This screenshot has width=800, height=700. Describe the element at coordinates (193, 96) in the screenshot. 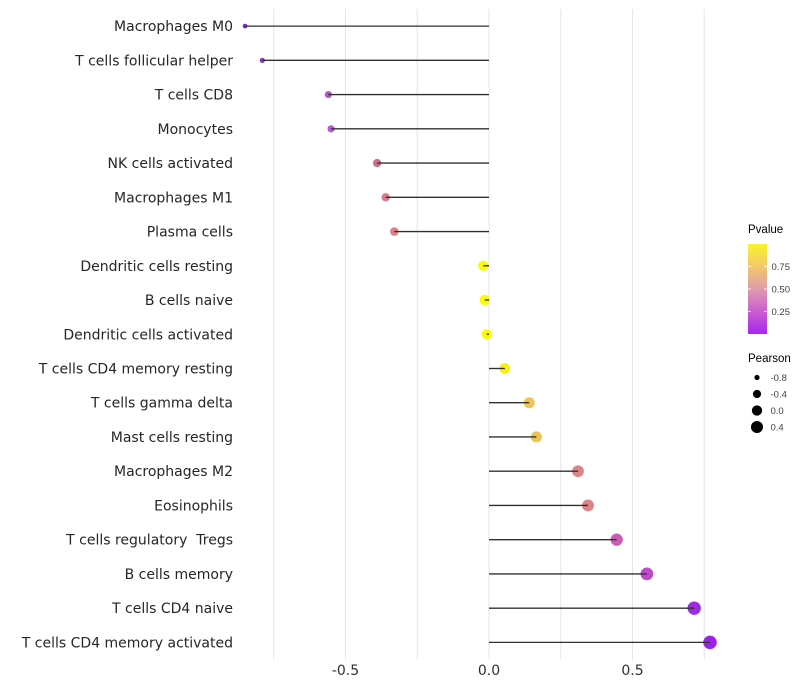

I see `y-axis-label: T cells CD8` at that location.